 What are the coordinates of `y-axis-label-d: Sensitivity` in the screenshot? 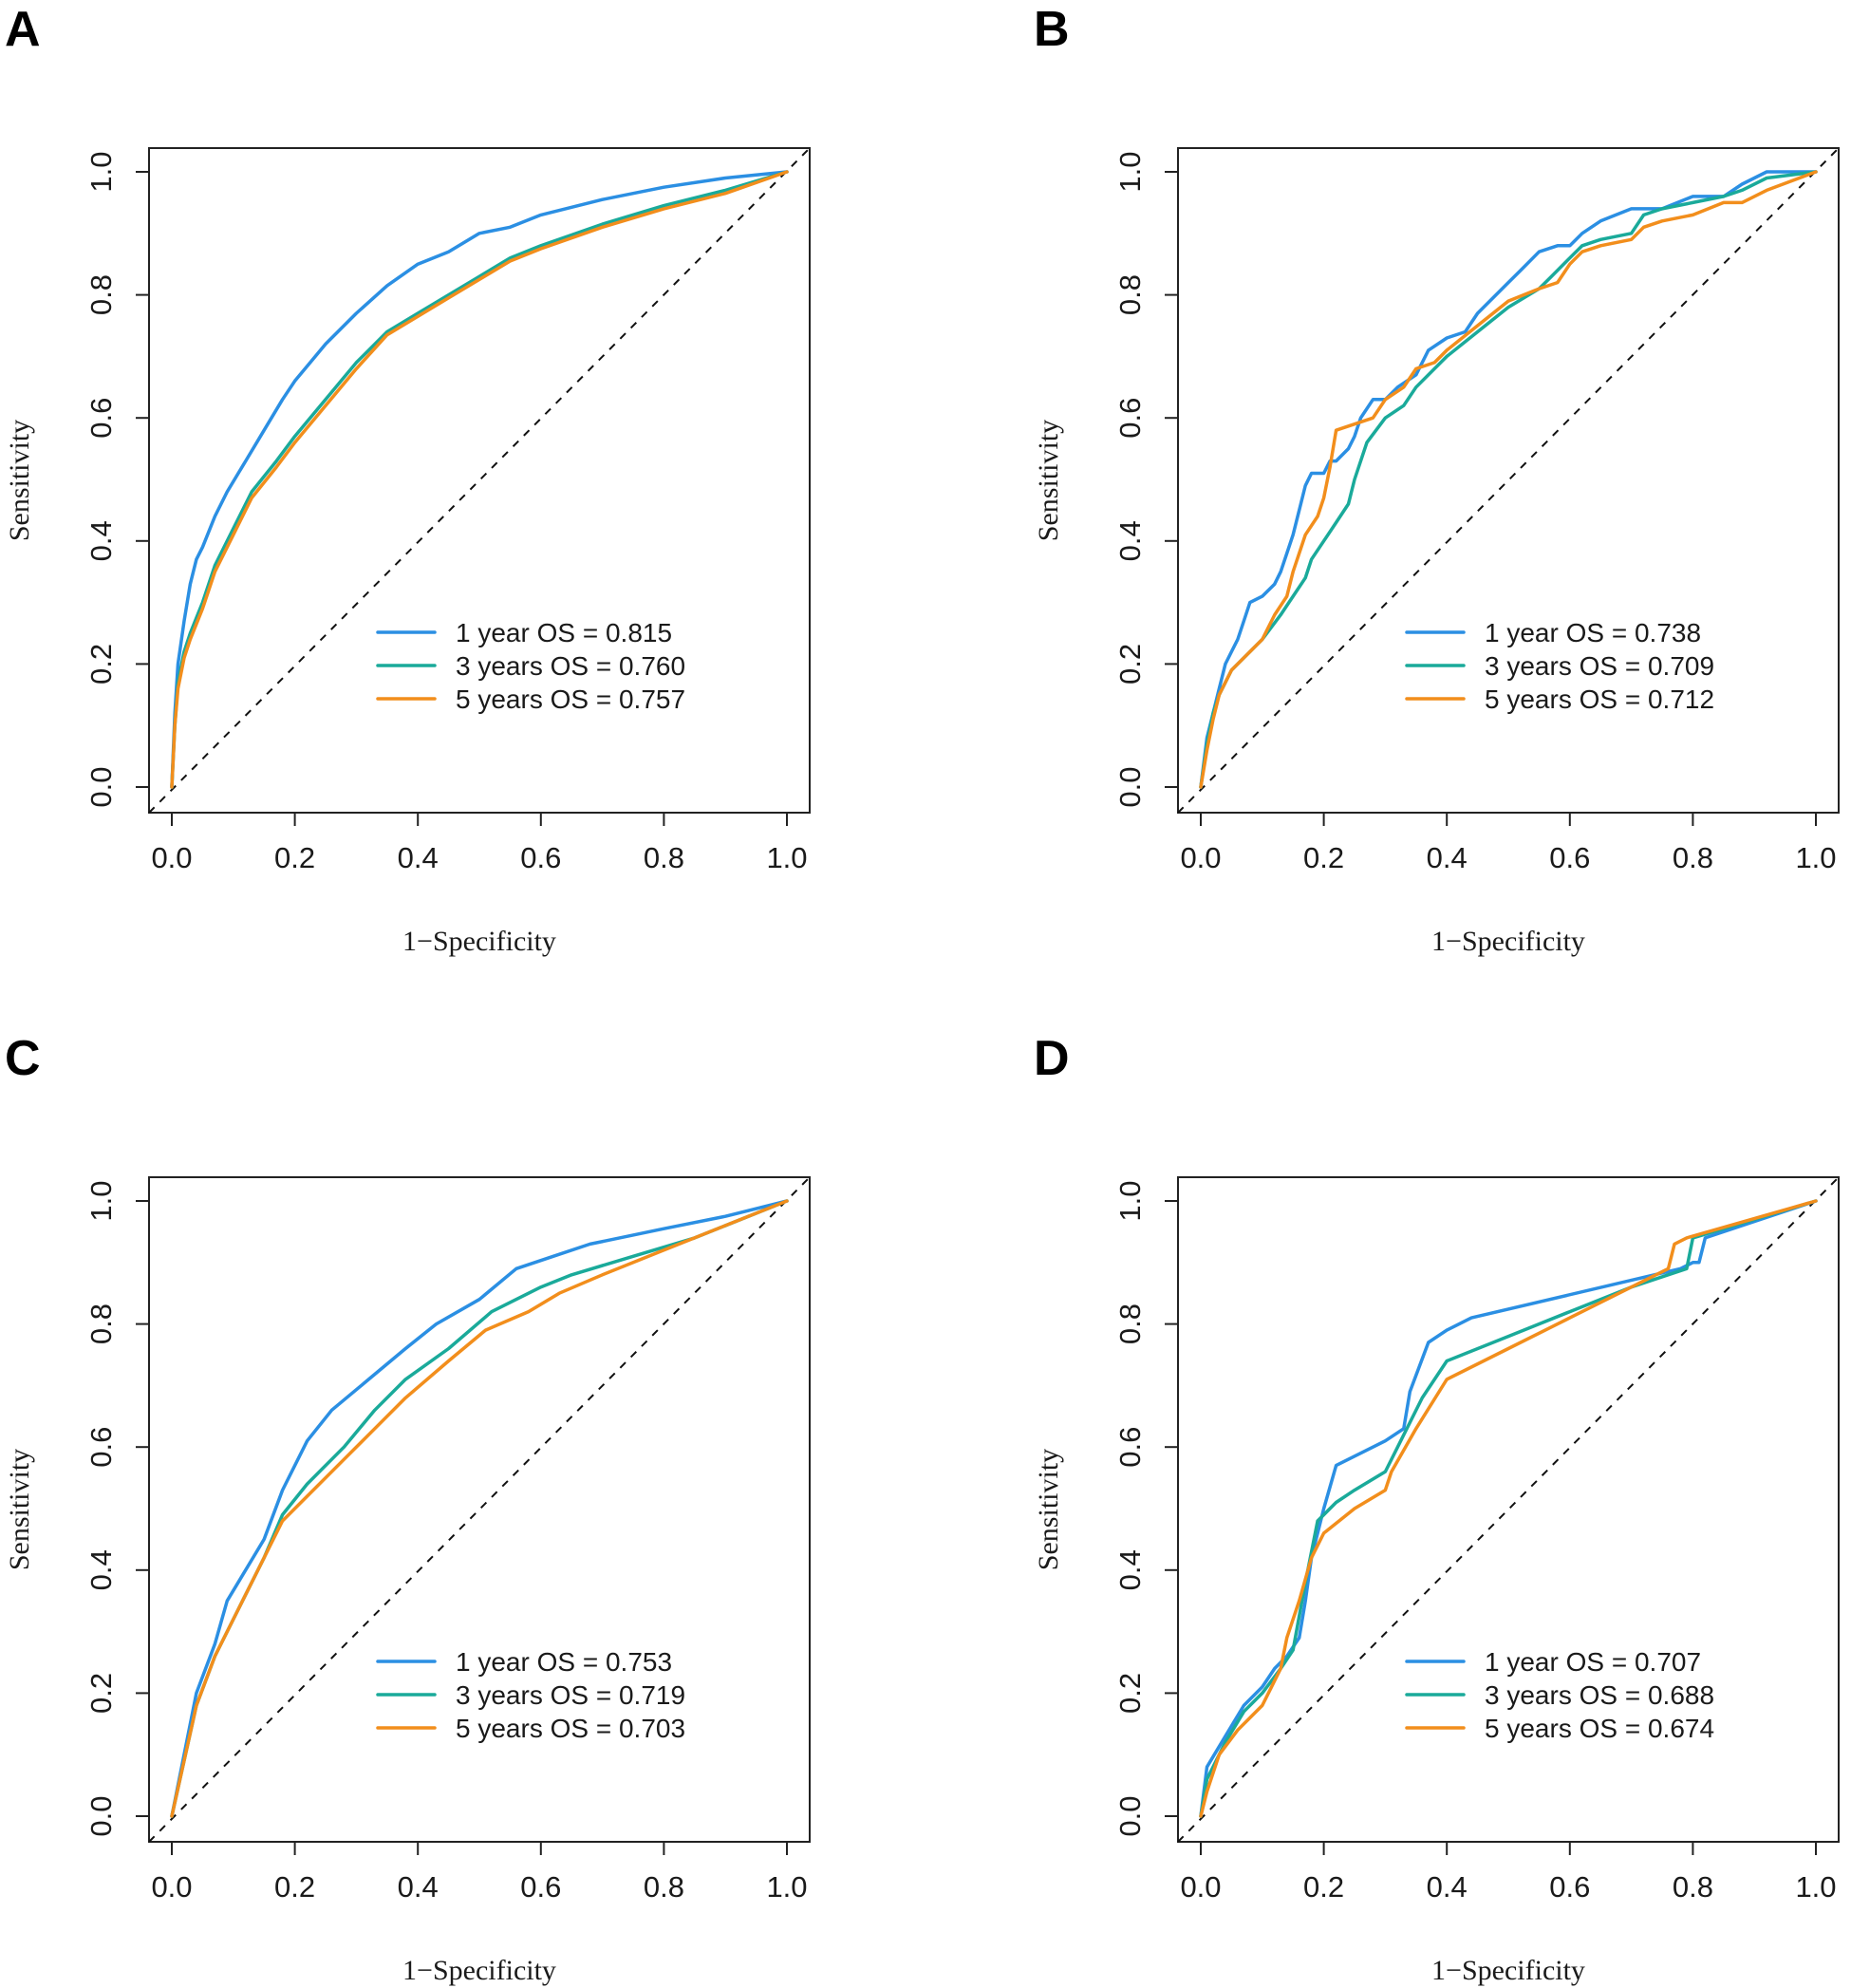 It's located at (1048, 1509).